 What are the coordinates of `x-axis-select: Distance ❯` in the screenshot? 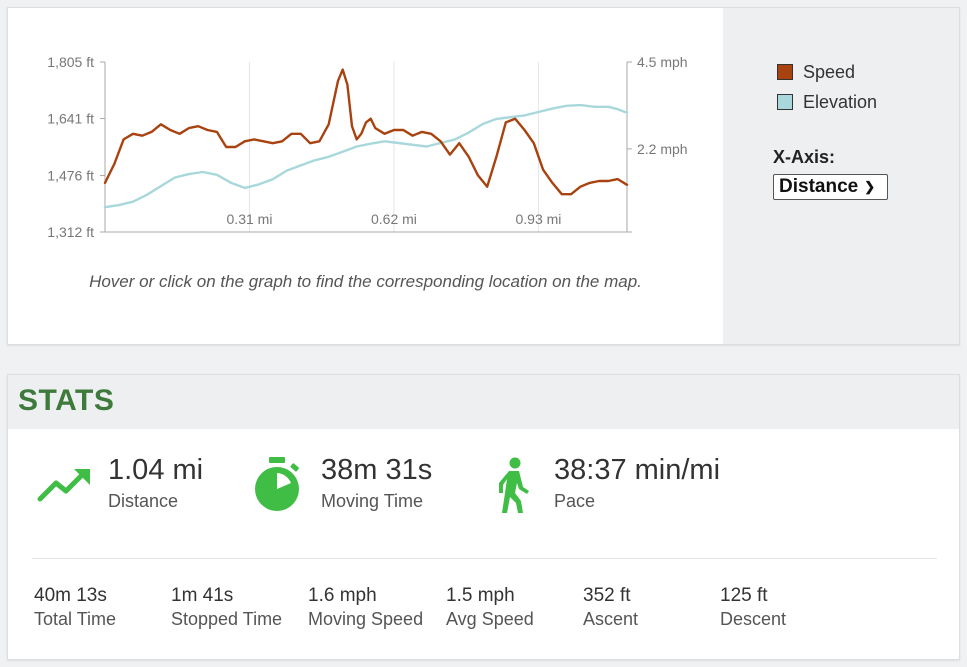 It's located at (830, 187).